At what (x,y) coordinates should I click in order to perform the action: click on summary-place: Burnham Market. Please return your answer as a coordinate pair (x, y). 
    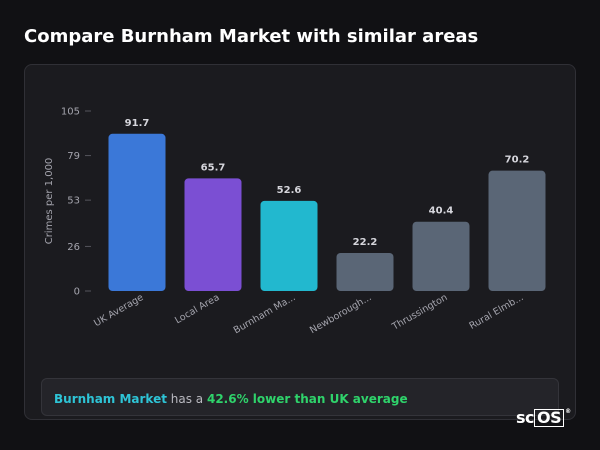
    Looking at the image, I should click on (110, 399).